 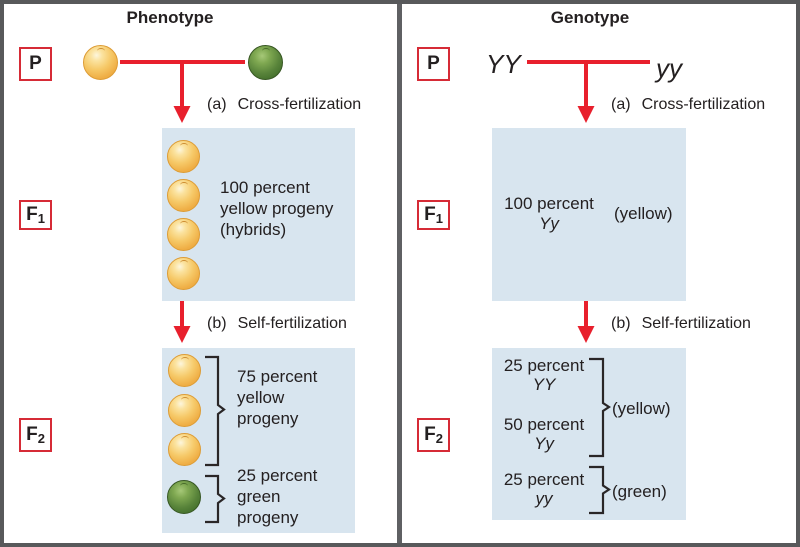 What do you see at coordinates (641, 408) in the screenshot?
I see `f2-yellow-phenotype-note: (yellow)` at bounding box center [641, 408].